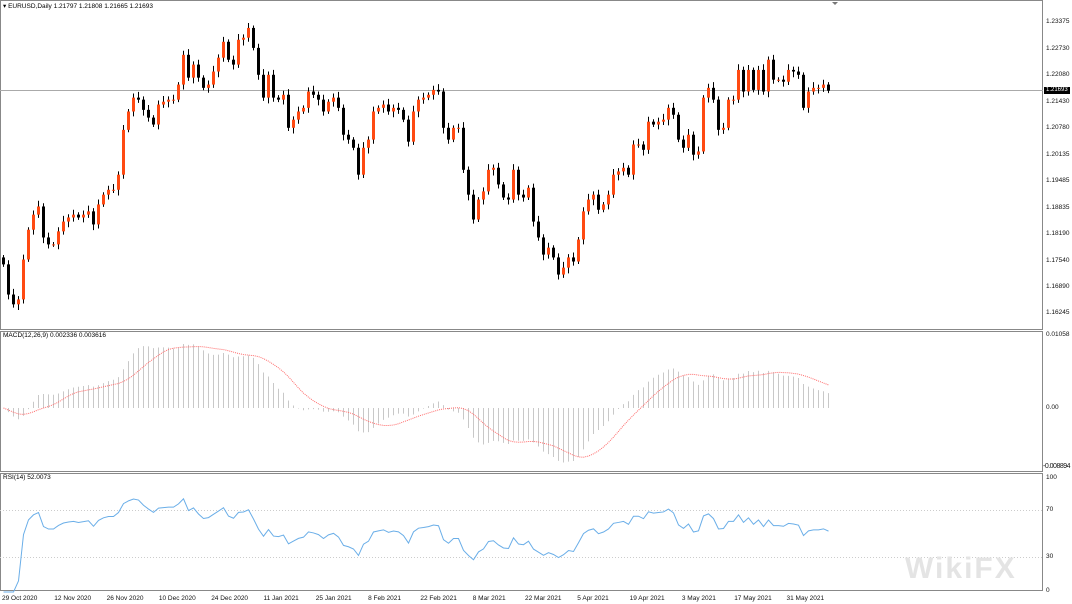 This screenshot has width=1072, height=604. What do you see at coordinates (54, 335) in the screenshot?
I see `macd-title: MACD(12,26,9) 0.002336 0.003616` at bounding box center [54, 335].